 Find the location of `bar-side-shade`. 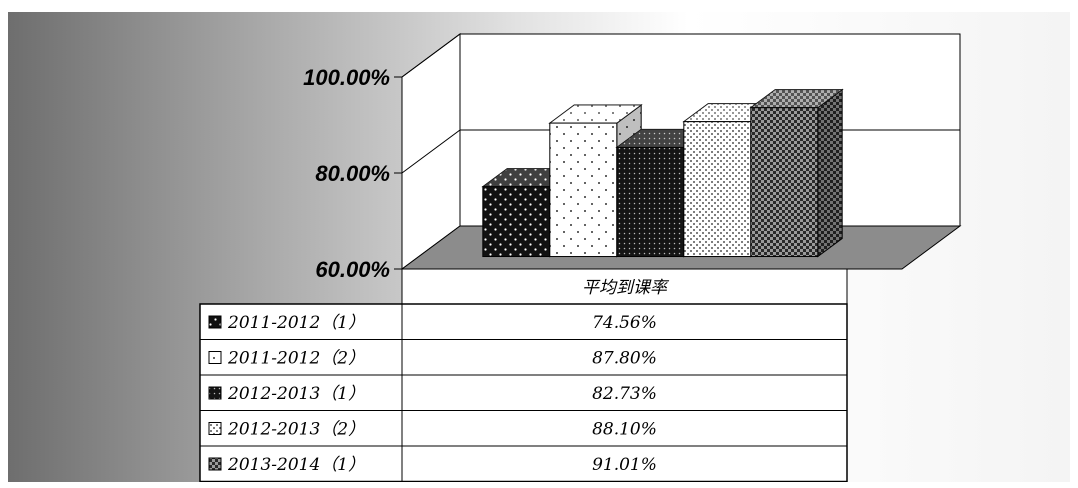

bar-side-shade is located at coordinates (830, 173).